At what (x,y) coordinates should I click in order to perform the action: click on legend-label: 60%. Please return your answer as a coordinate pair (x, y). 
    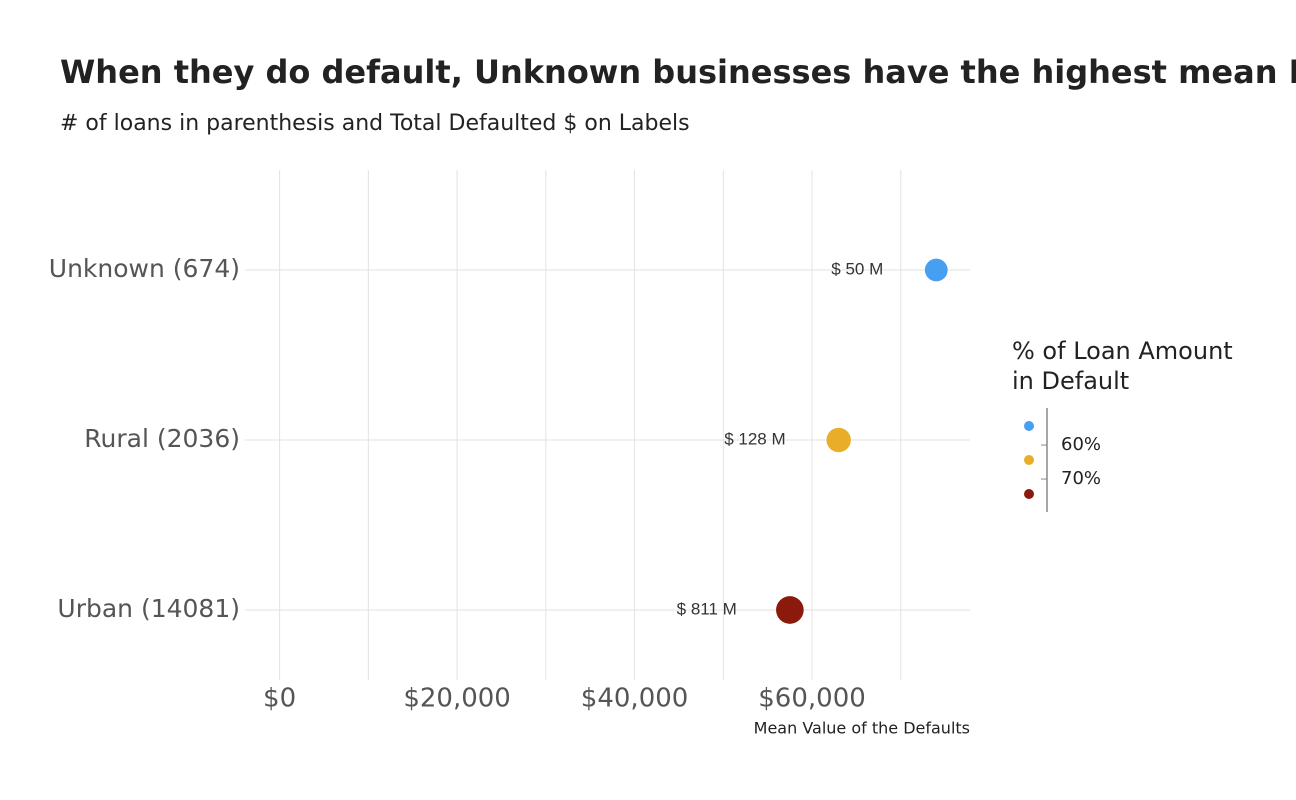
    Looking at the image, I should click on (1081, 444).